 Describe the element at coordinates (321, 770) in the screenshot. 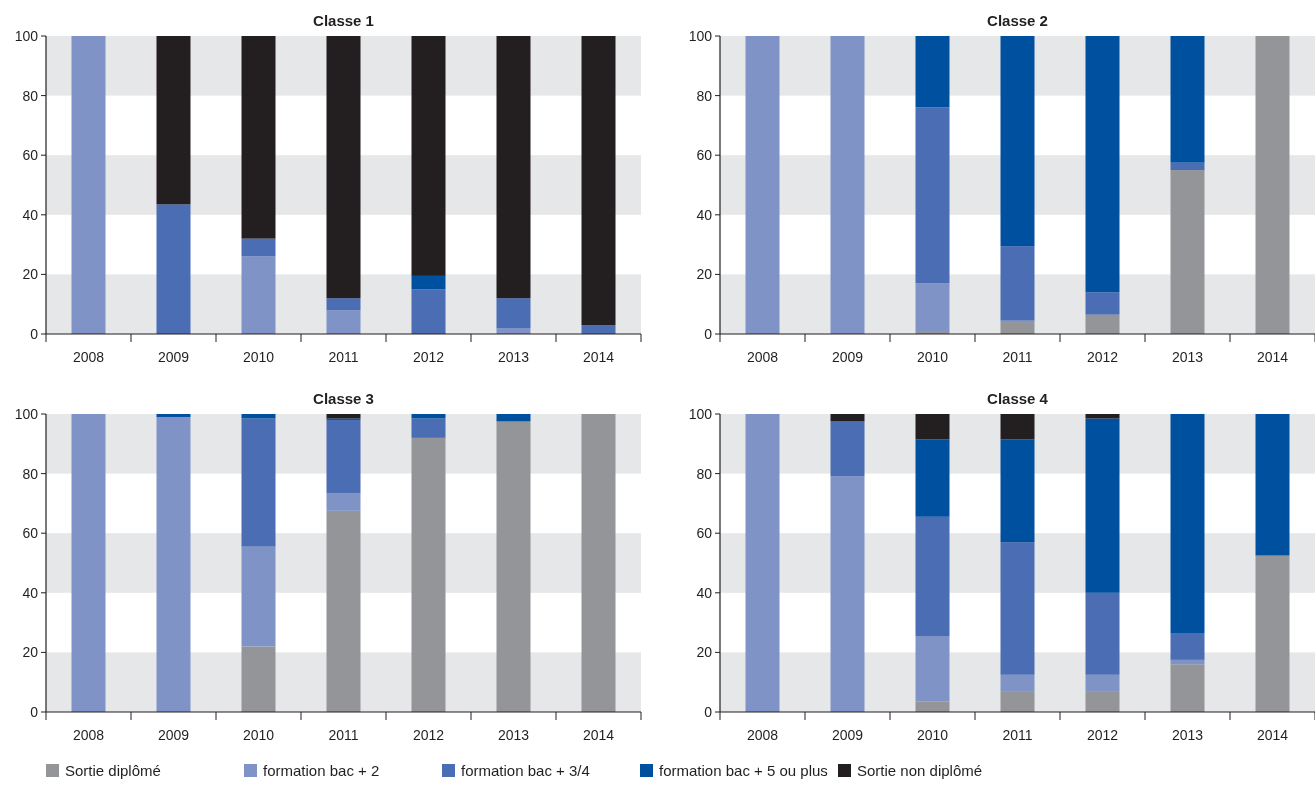

I see `legend-label: formation bac + 2` at that location.